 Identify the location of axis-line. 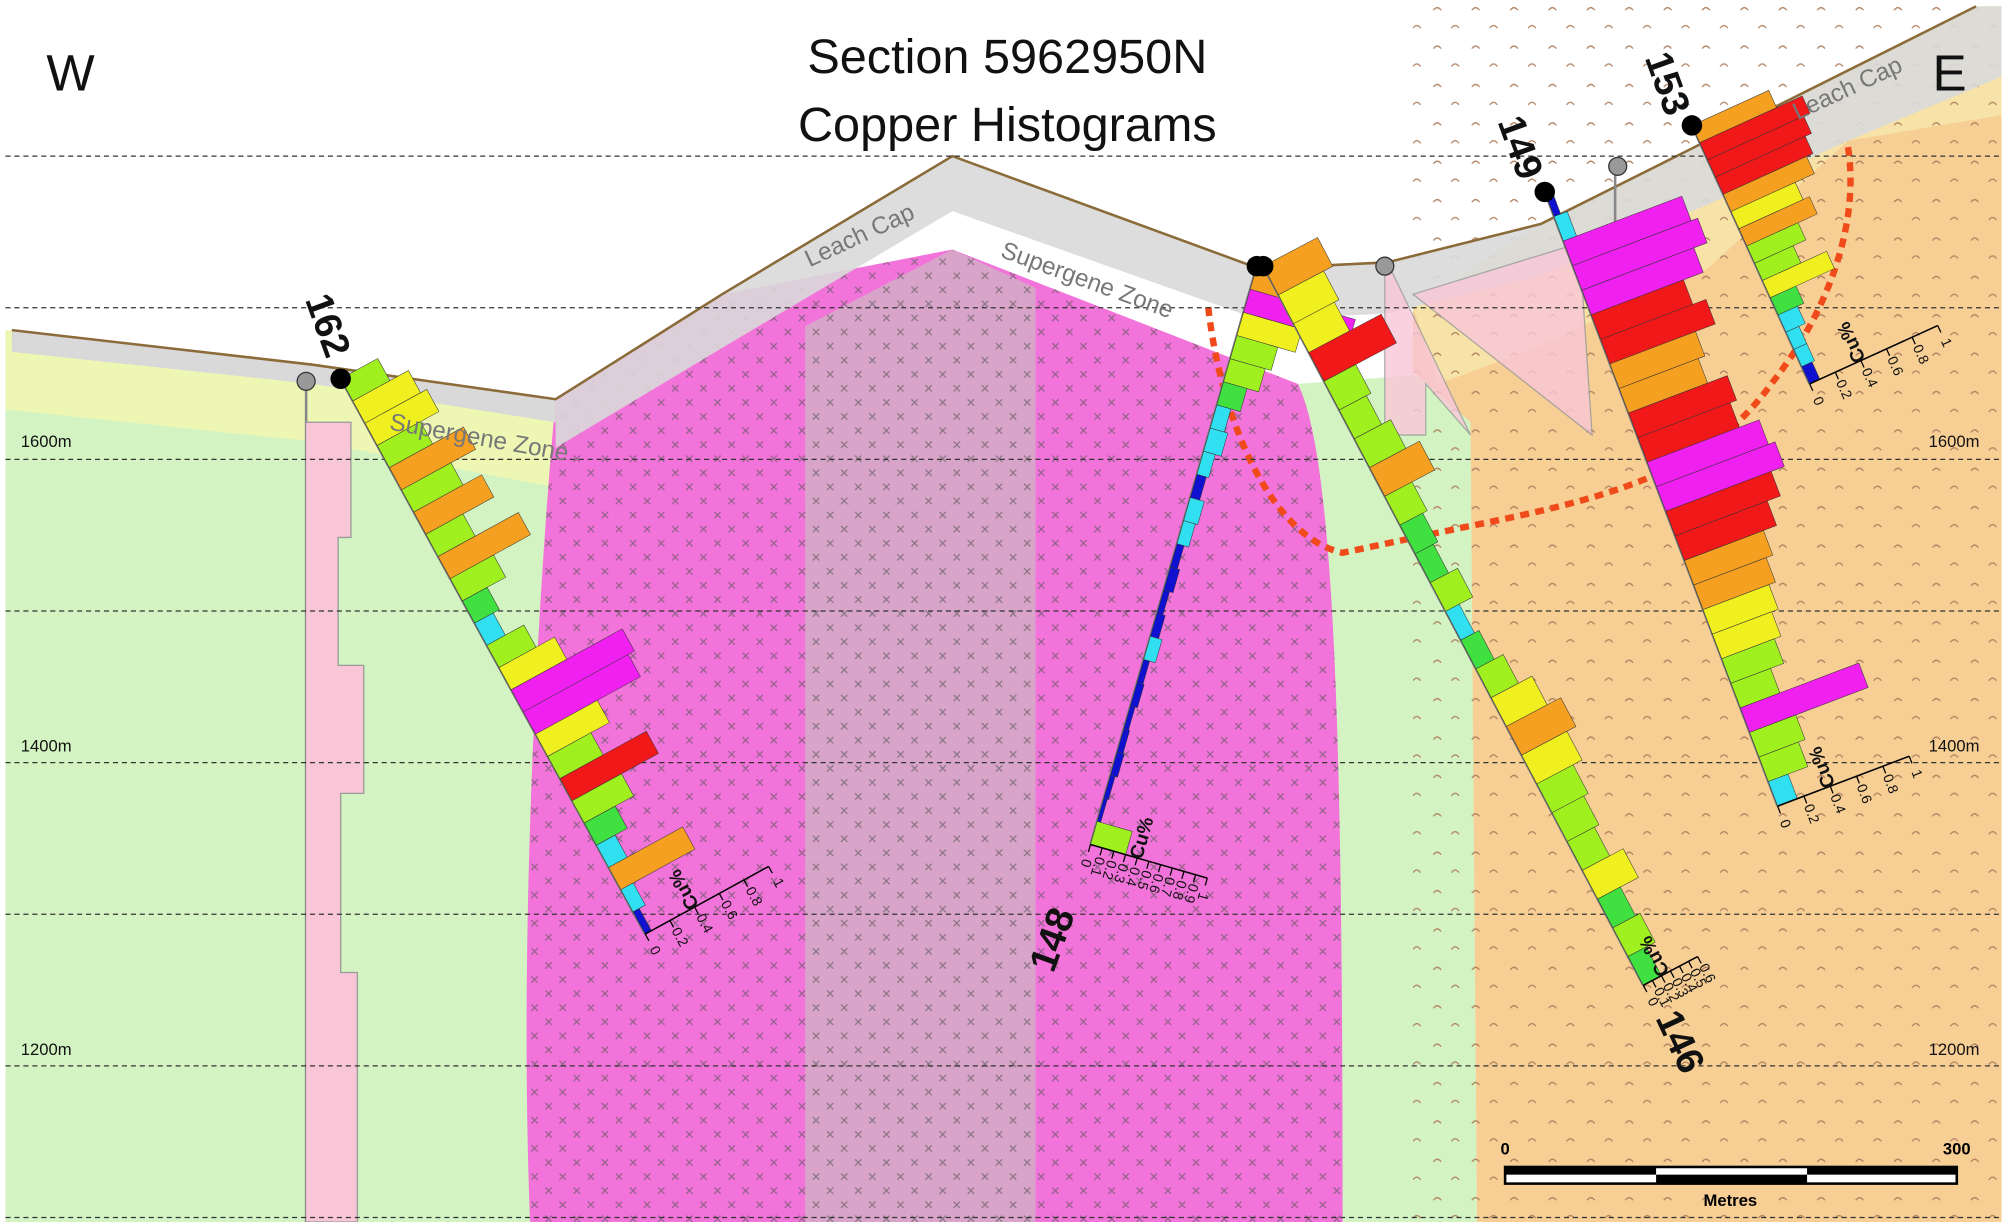
(707, 900).